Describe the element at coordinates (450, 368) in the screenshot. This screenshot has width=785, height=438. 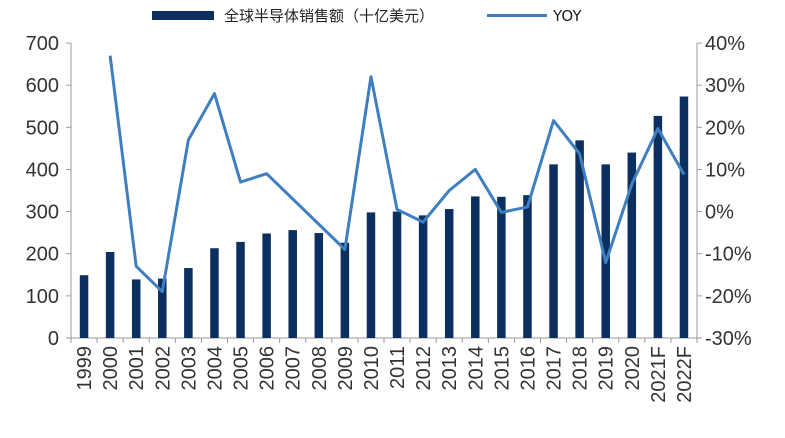
I see `x-tick-label-2013: 2013` at that location.